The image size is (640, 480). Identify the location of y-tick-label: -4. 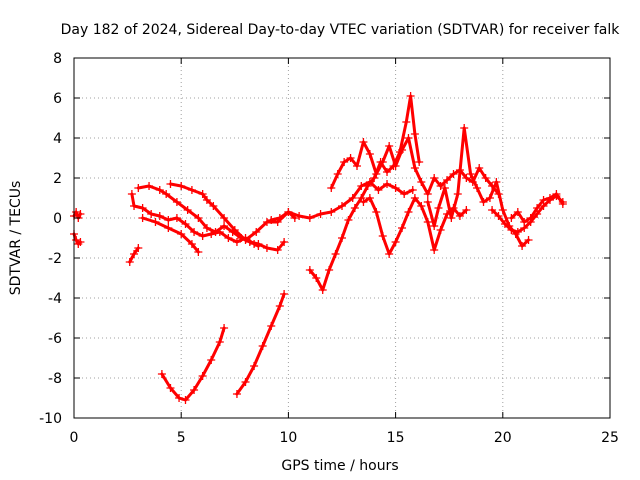
(55, 299).